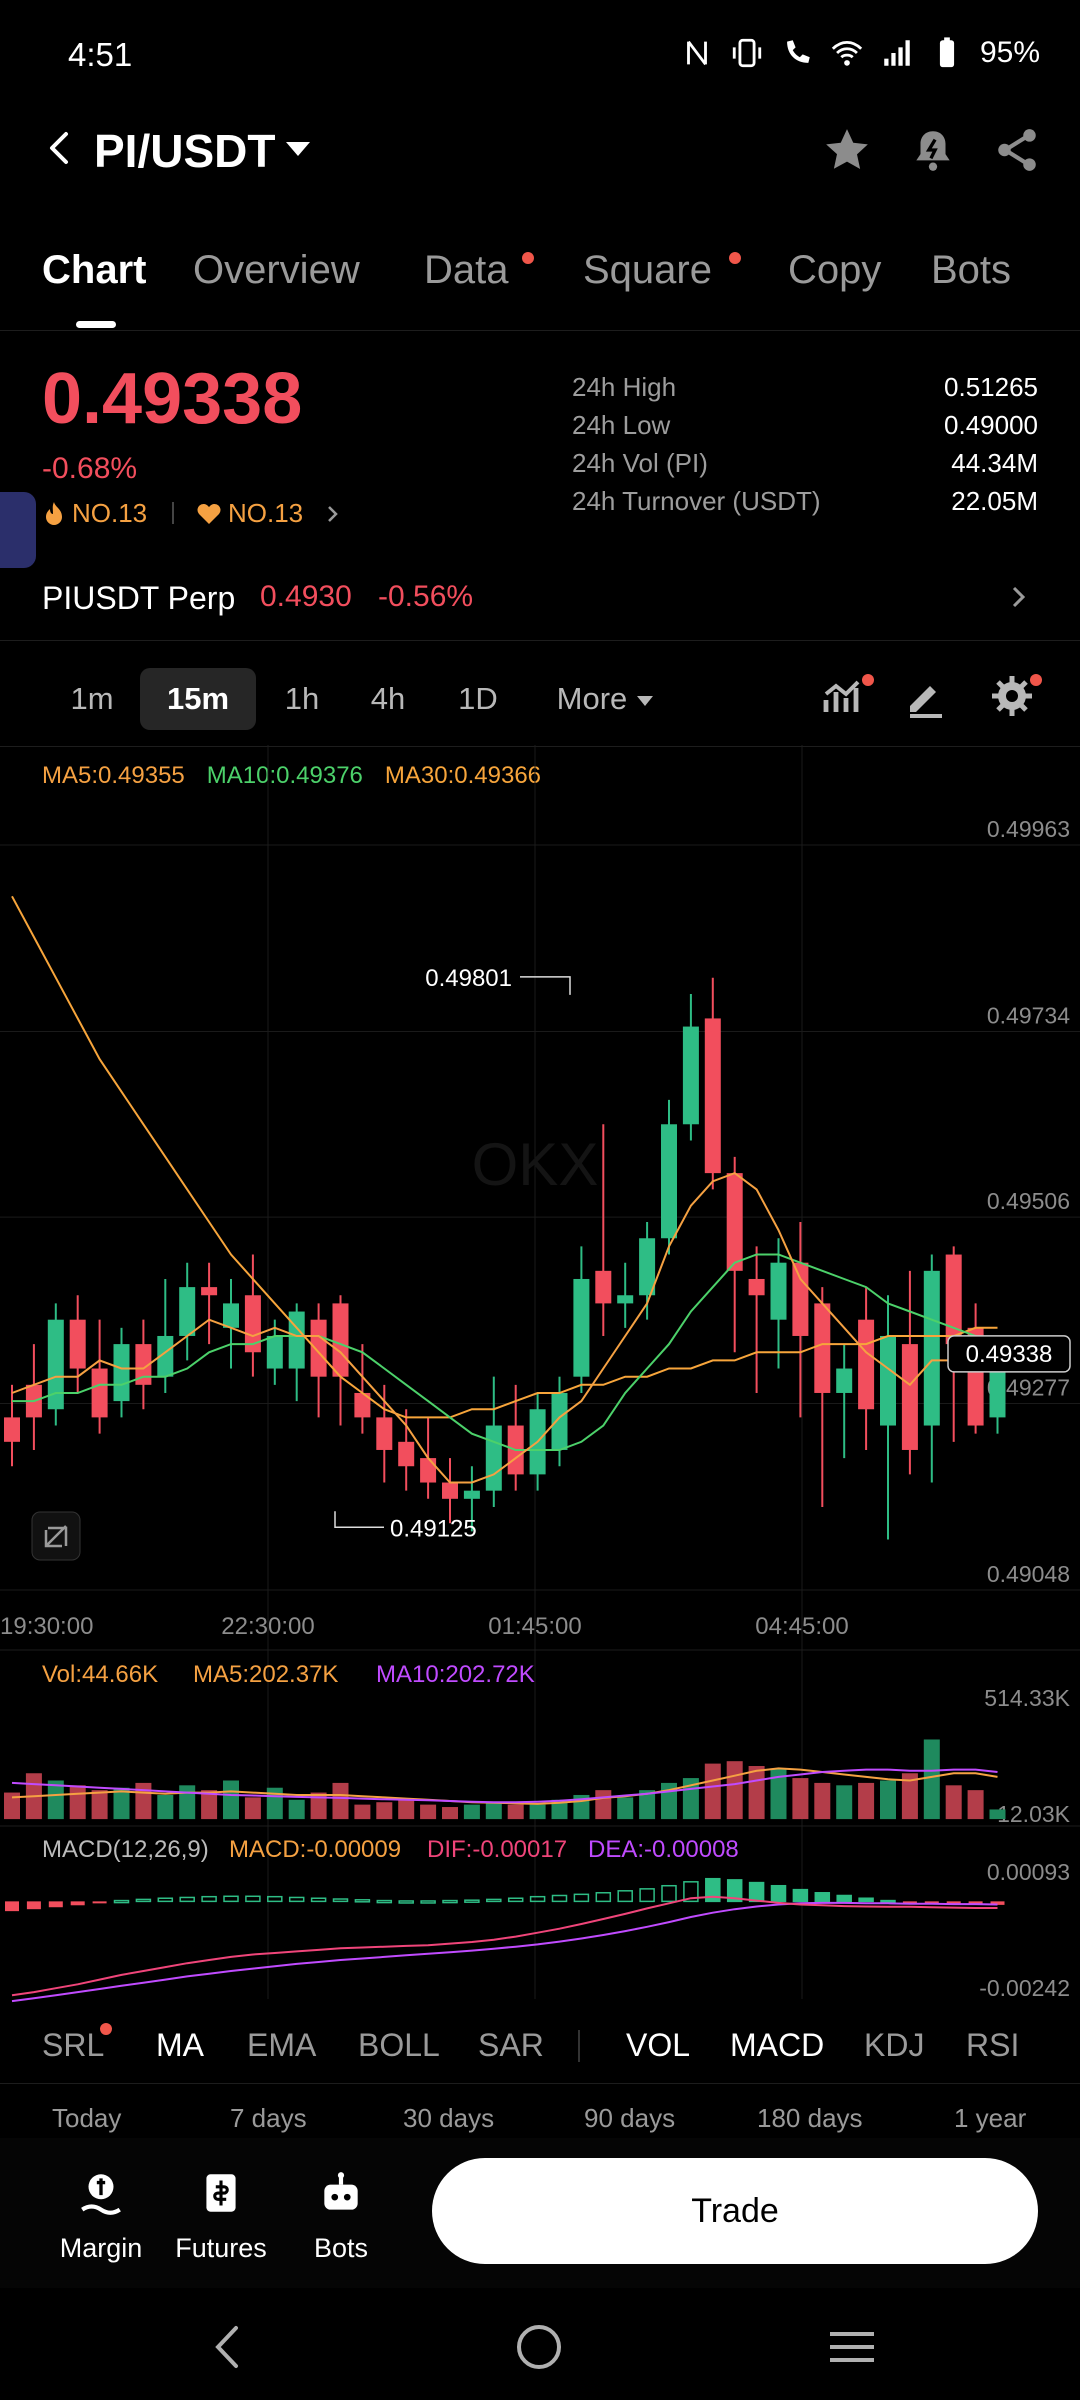  Describe the element at coordinates (341, 2216) in the screenshot. I see `bots-button: Bots` at that location.